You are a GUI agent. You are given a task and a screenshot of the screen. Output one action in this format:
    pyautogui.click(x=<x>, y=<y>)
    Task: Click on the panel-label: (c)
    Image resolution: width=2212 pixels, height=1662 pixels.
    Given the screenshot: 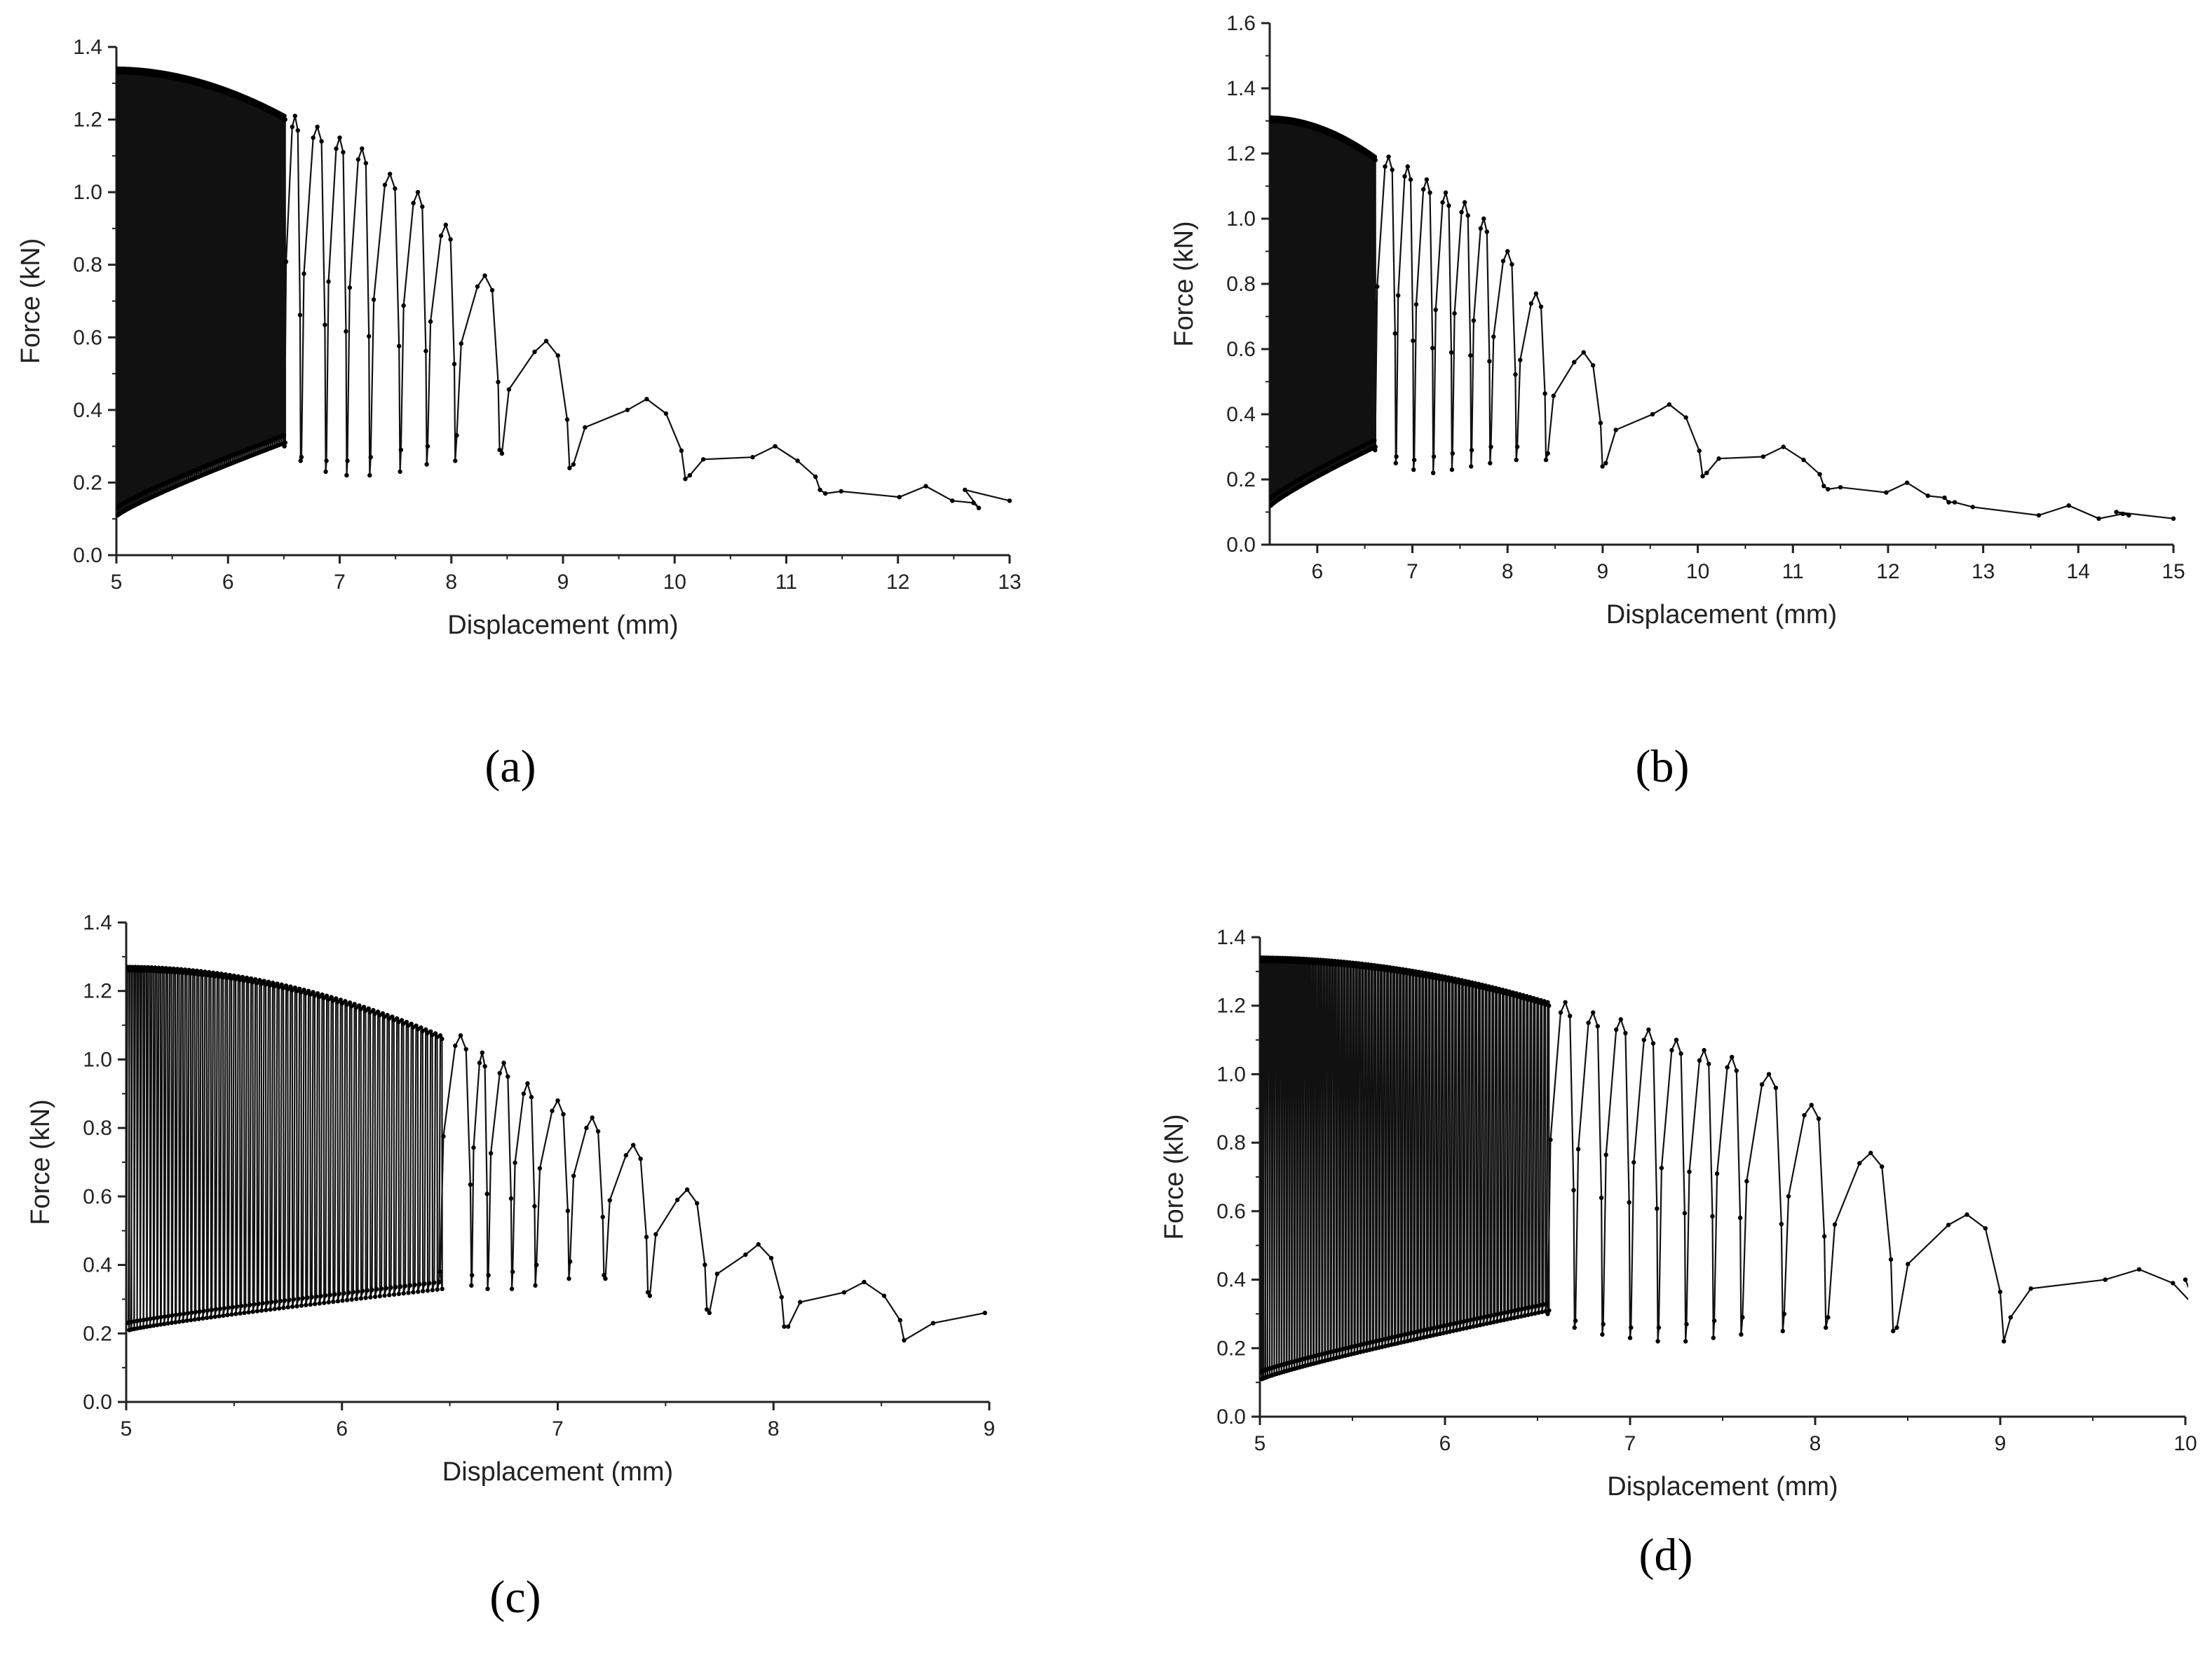 What is the action you would take?
    pyautogui.click(x=515, y=1597)
    